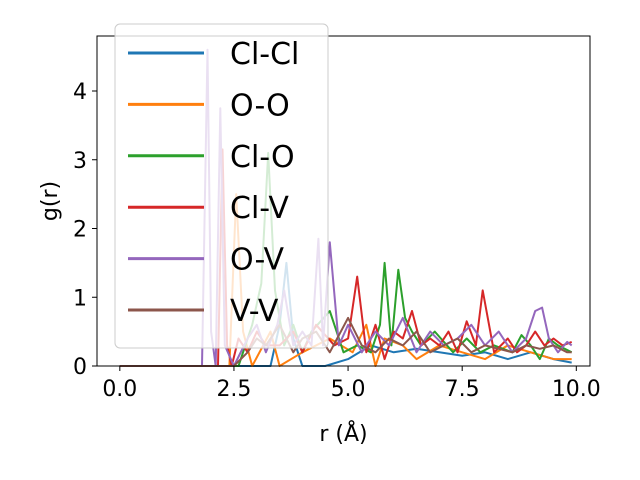  Describe the element at coordinates (233, 389) in the screenshot. I see `x-tick-label: 2.5` at that location.